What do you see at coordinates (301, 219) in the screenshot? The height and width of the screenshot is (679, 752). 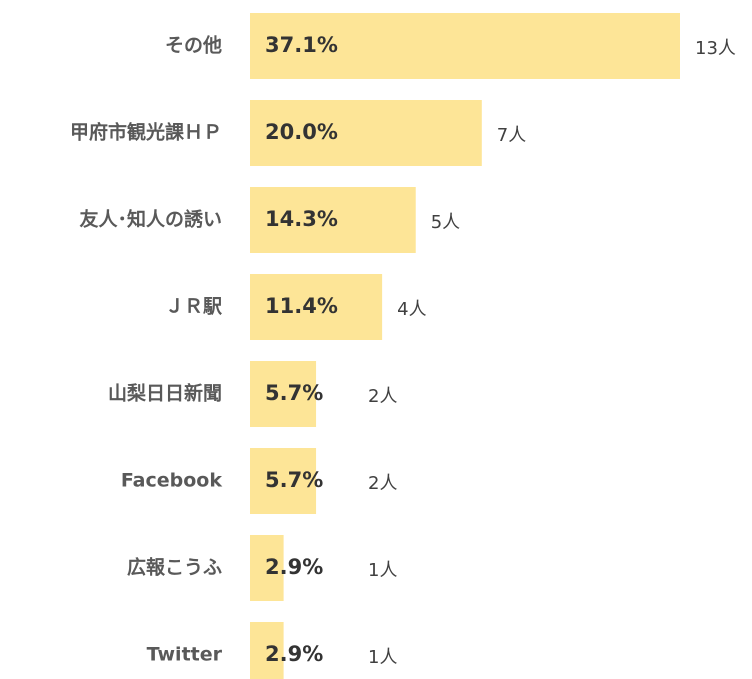 I see `value-label: 14.3%` at bounding box center [301, 219].